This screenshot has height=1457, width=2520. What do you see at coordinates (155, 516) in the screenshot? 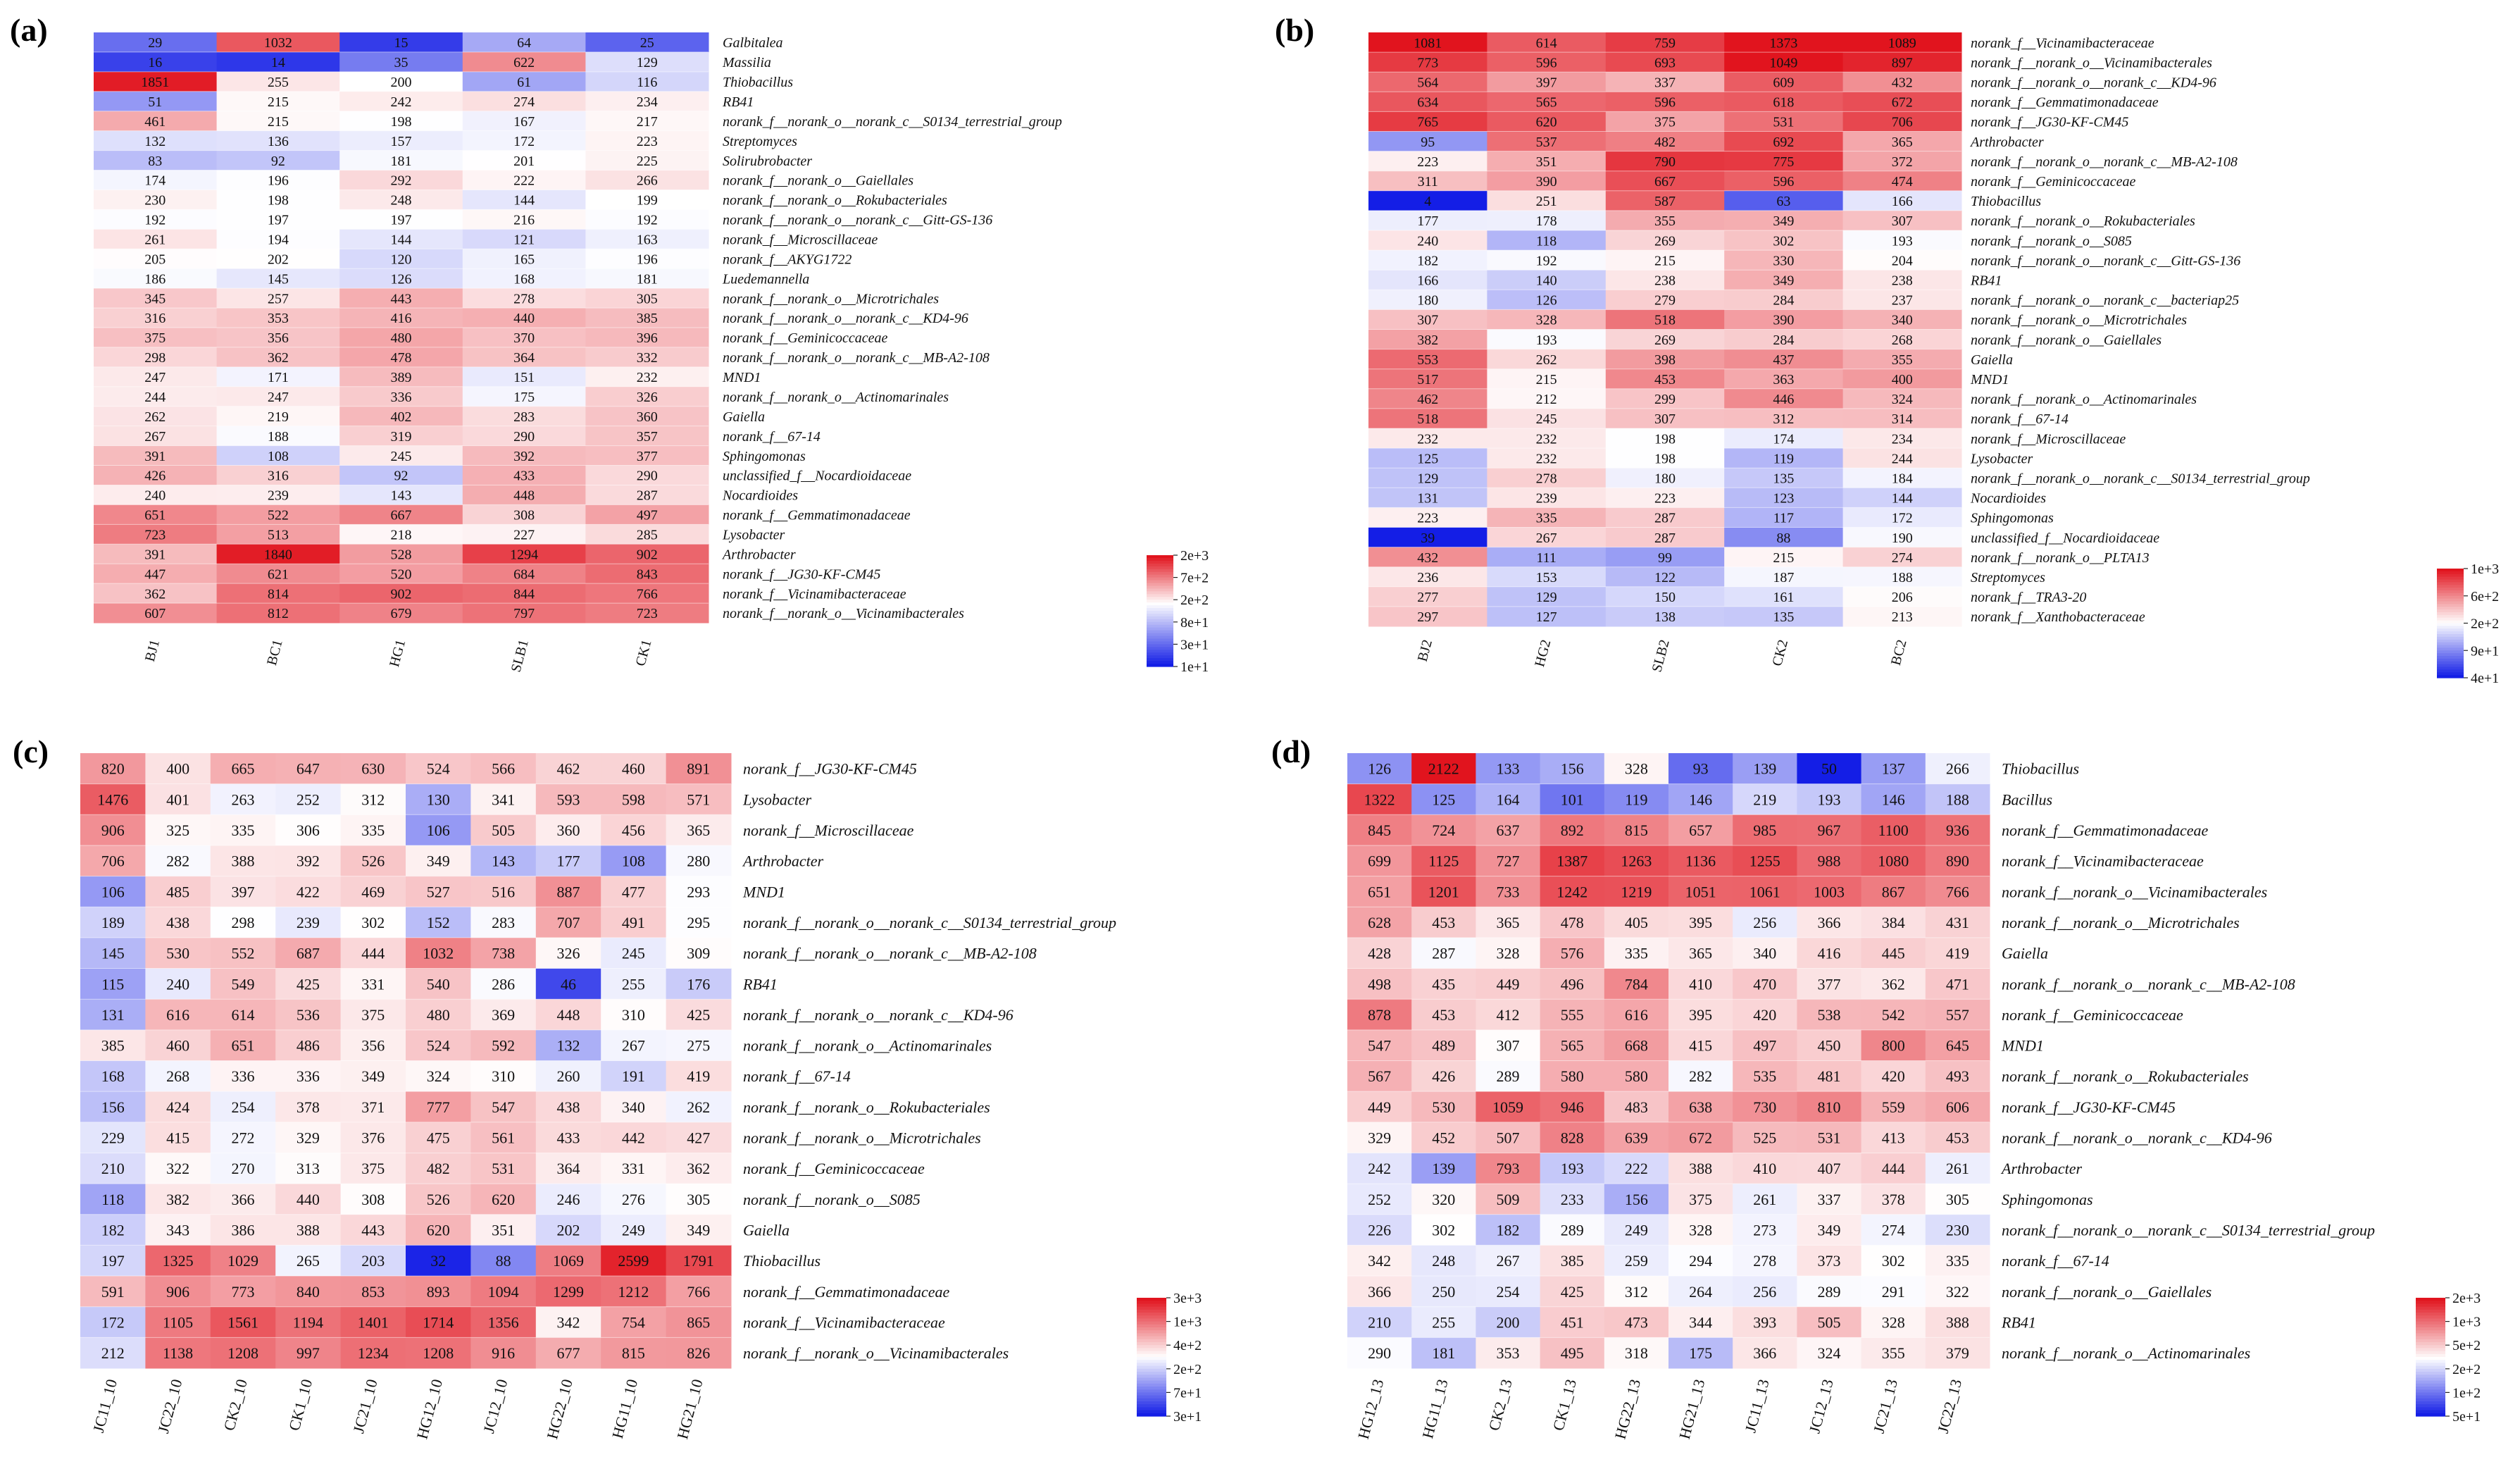
I see `cell-value-label: 651` at bounding box center [155, 516].